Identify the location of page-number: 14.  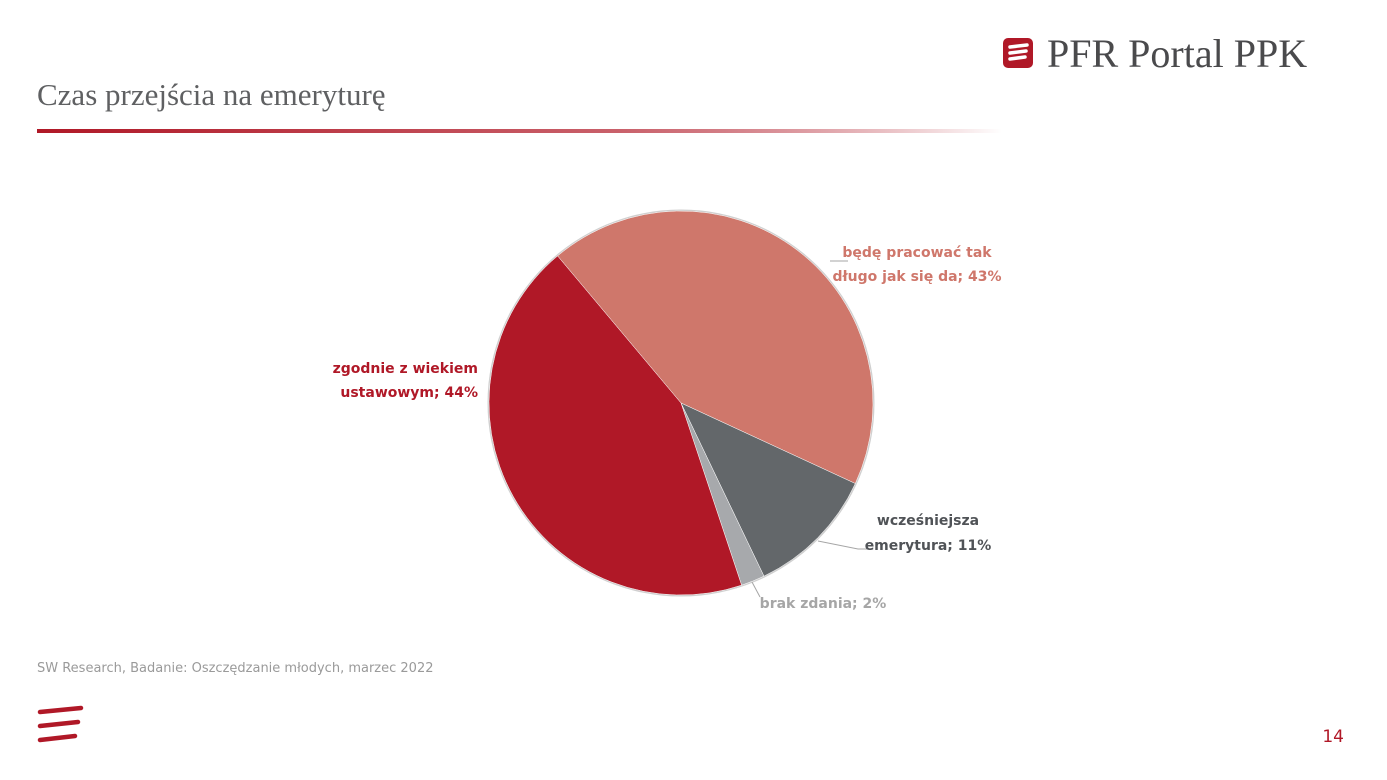
(1333, 737).